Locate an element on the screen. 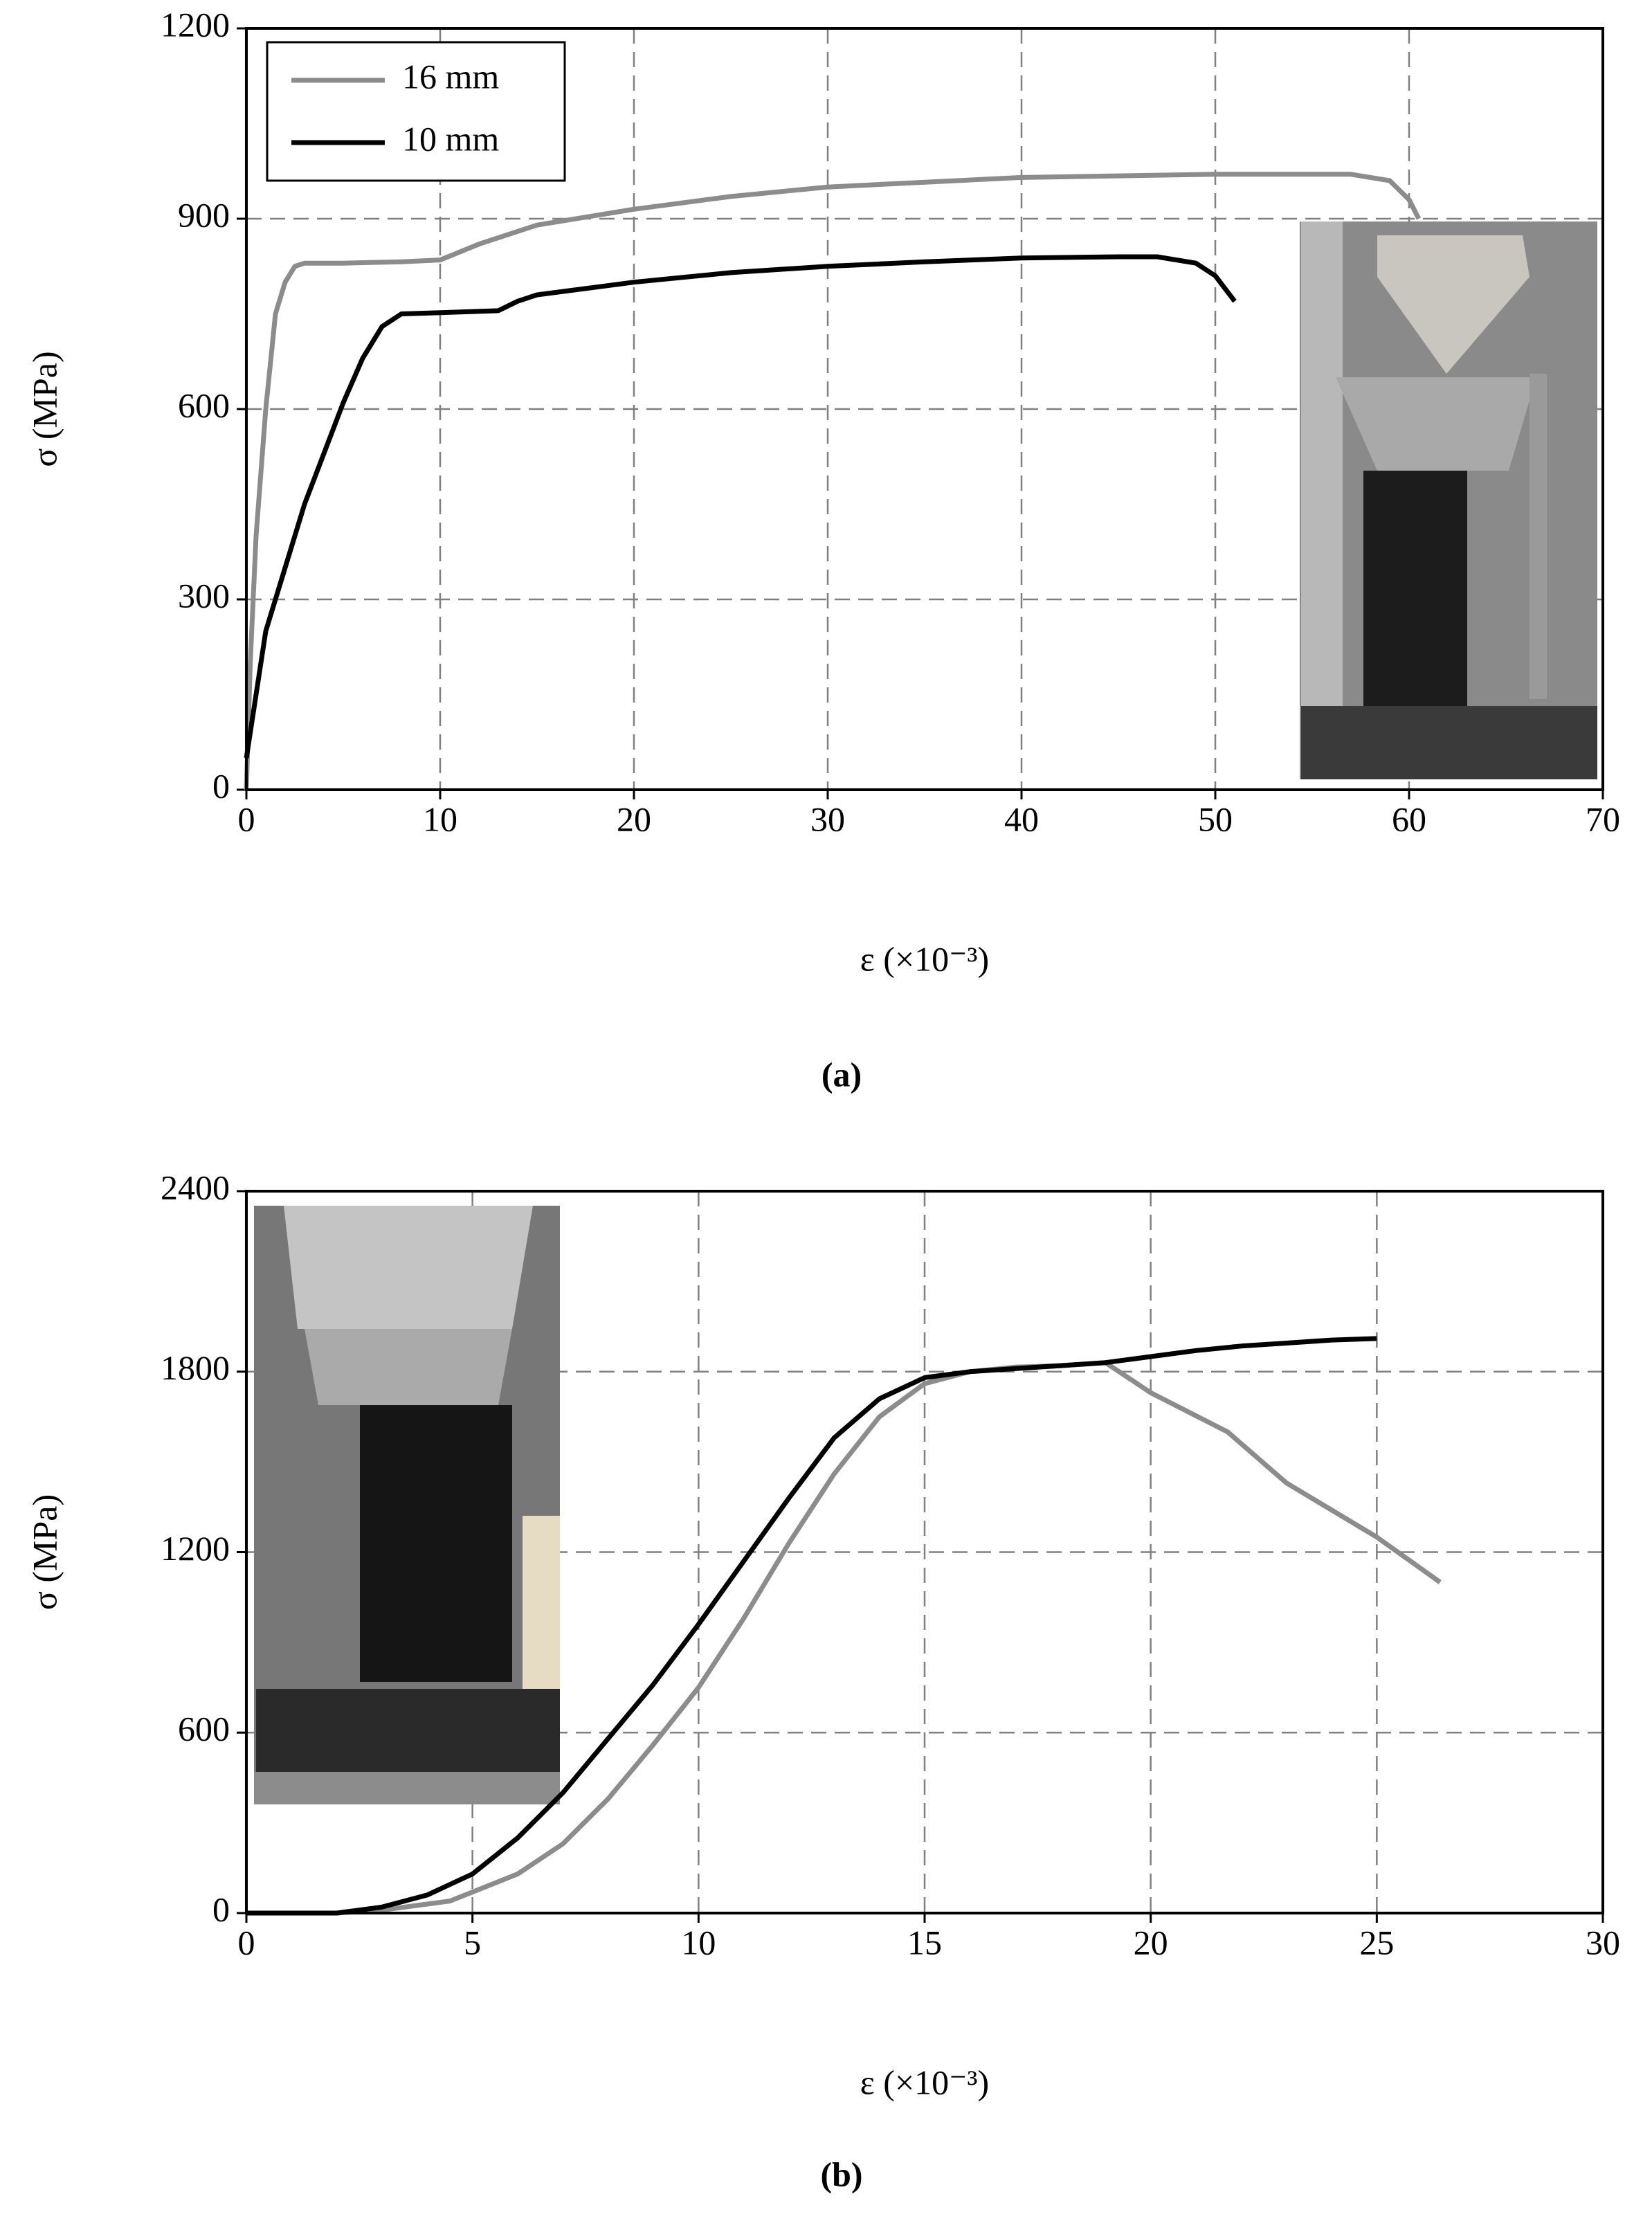 Image resolution: width=1652 pixels, height=2219 pixels. legend-box is located at coordinates (416, 111).